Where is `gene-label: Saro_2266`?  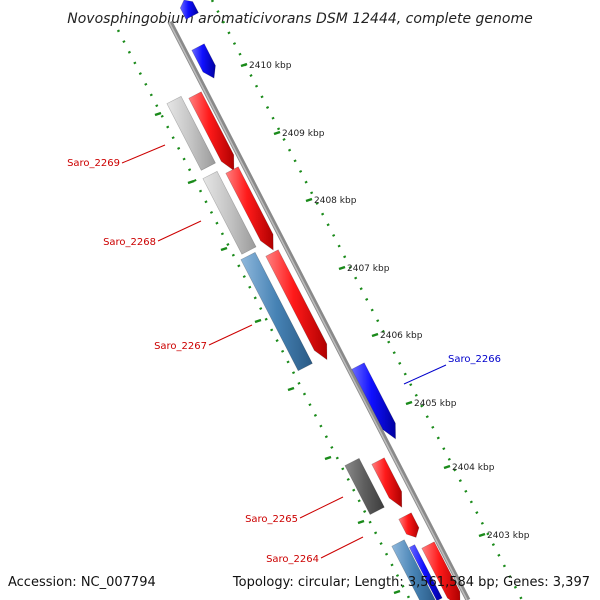 gene-label: Saro_2266 is located at coordinates (474, 359).